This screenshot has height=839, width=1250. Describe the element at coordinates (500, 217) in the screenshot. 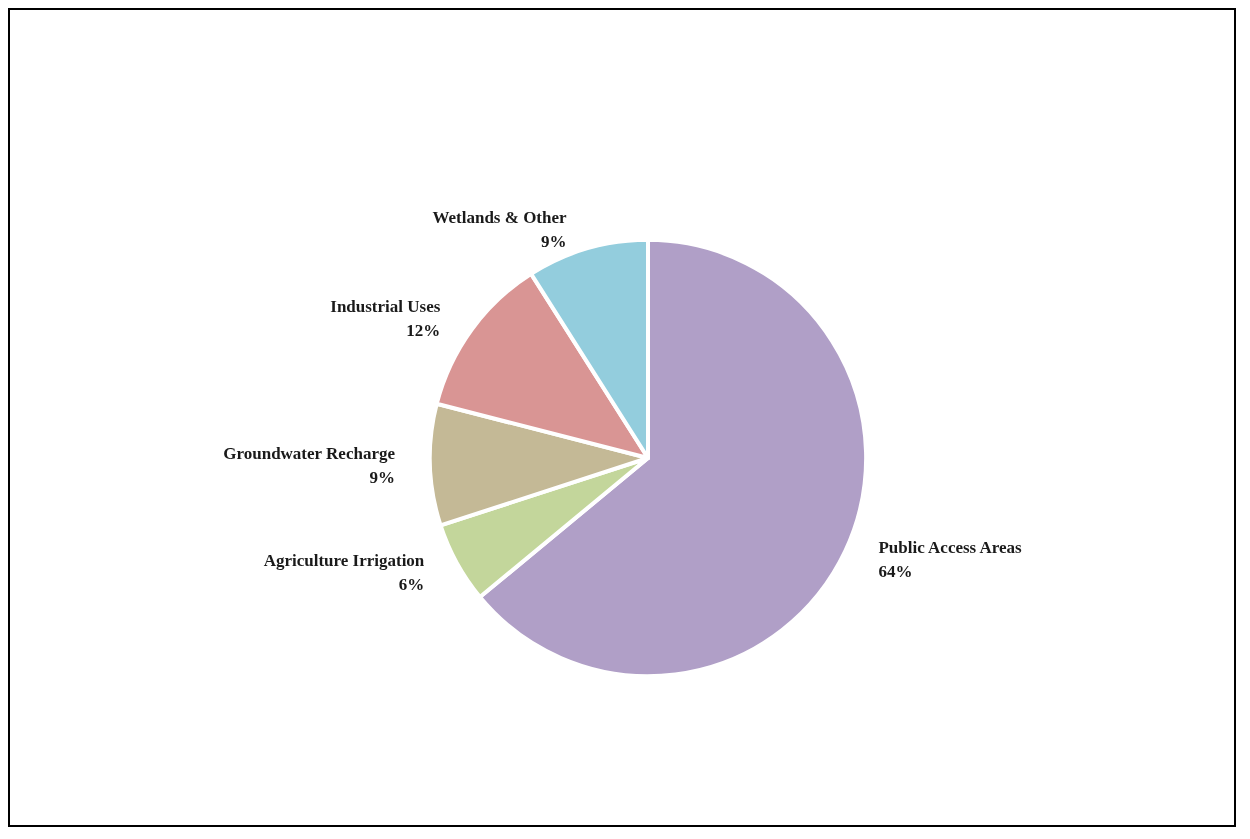

I see `slice-label: Wetlands & Other` at that location.